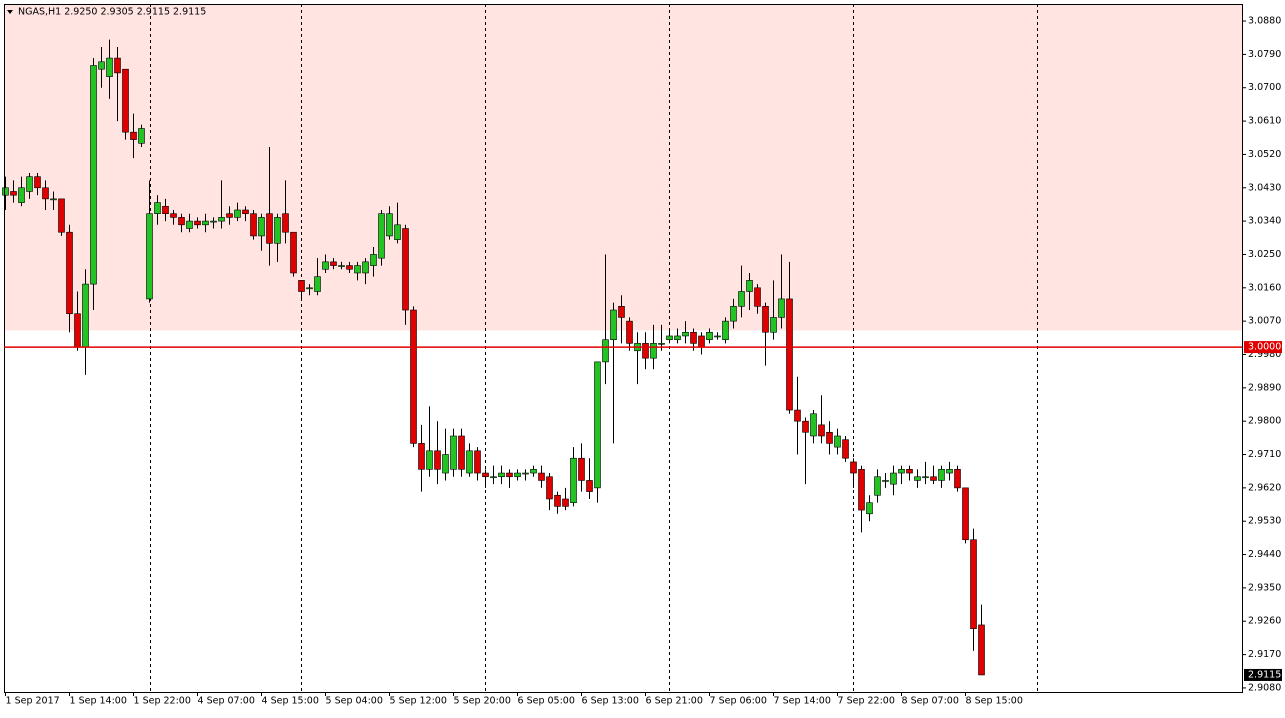  What do you see at coordinates (1264, 54) in the screenshot?
I see `y-tick-label: 3.0790` at bounding box center [1264, 54].